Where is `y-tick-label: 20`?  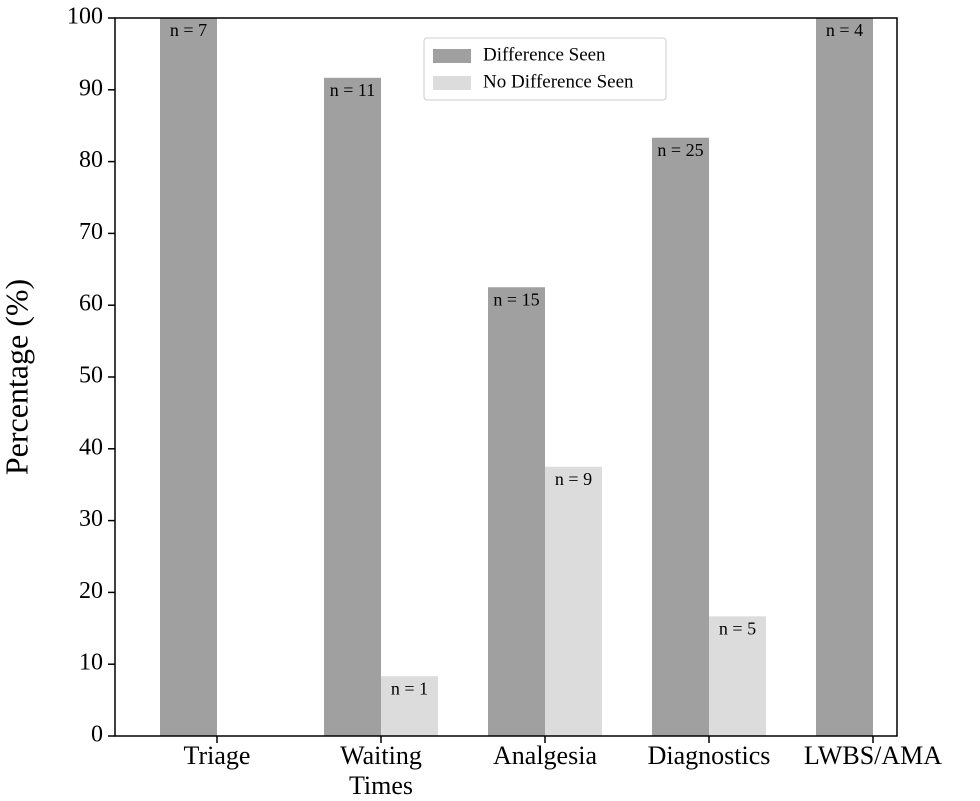 y-tick-label: 20 is located at coordinates (91, 591).